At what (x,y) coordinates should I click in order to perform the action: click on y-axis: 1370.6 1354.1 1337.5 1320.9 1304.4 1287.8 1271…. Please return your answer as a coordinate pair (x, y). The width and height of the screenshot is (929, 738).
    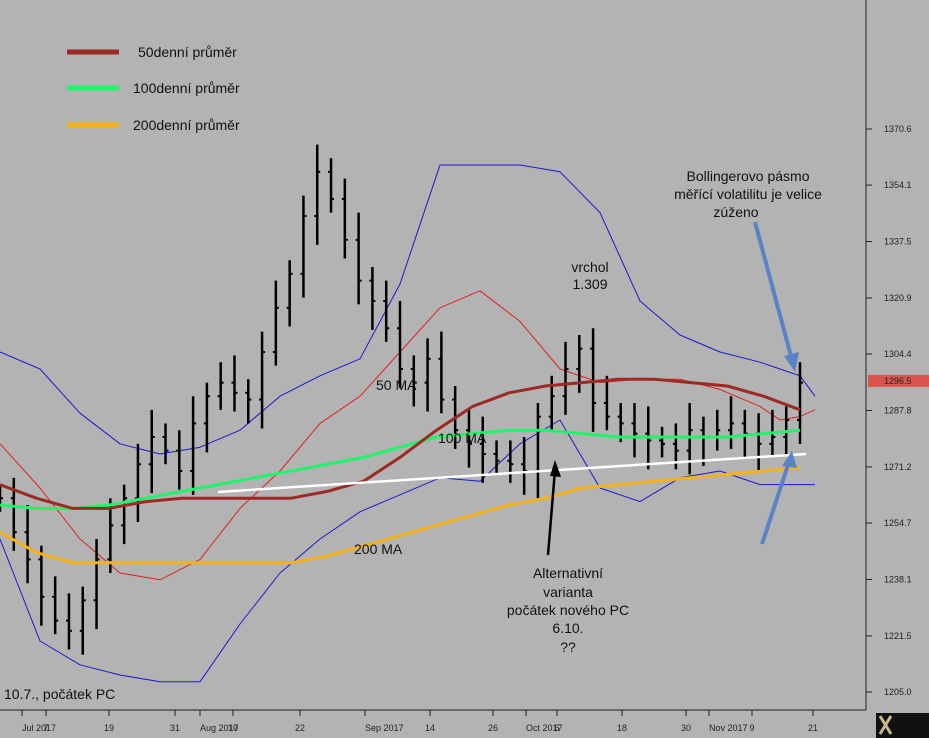
    Looking at the image, I should click on (897, 410).